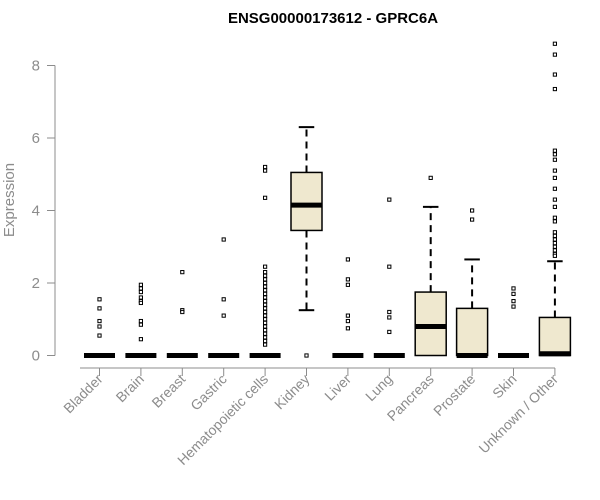  Describe the element at coordinates (83, 394) in the screenshot. I see `x-tick-label-bladder: Bladder` at that location.